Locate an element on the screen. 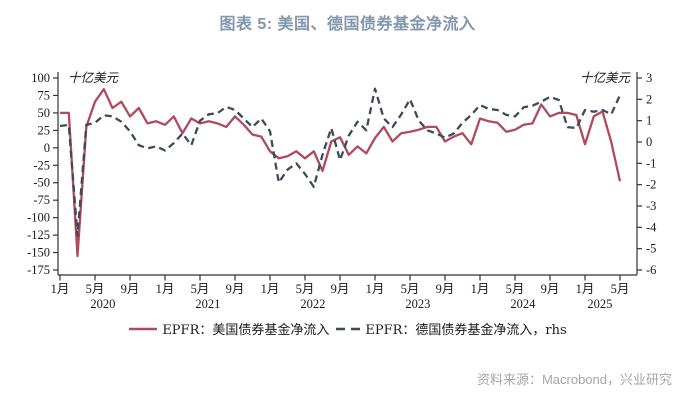 The width and height of the screenshot is (695, 401). left-axis-tick-label: -125 is located at coordinates (38, 235).